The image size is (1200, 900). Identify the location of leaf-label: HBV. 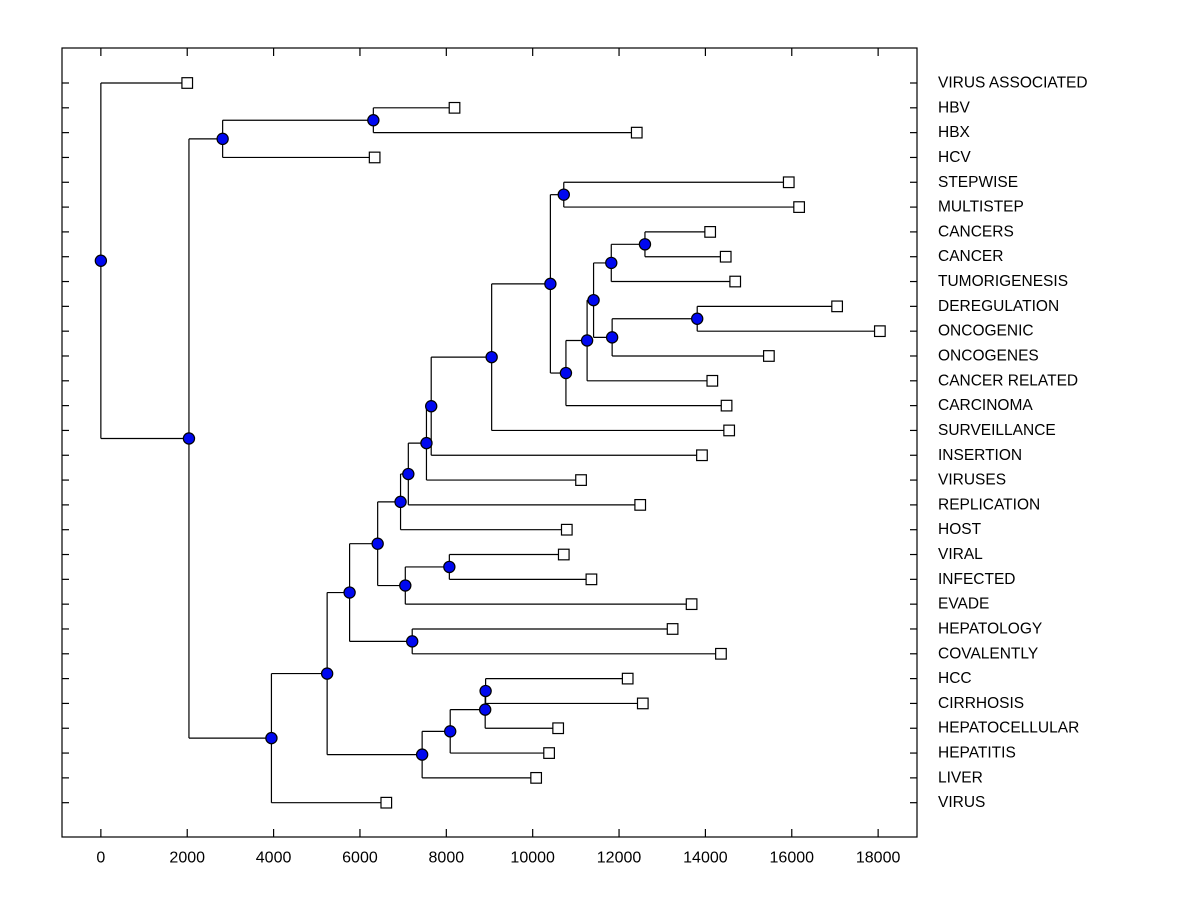
(954, 107).